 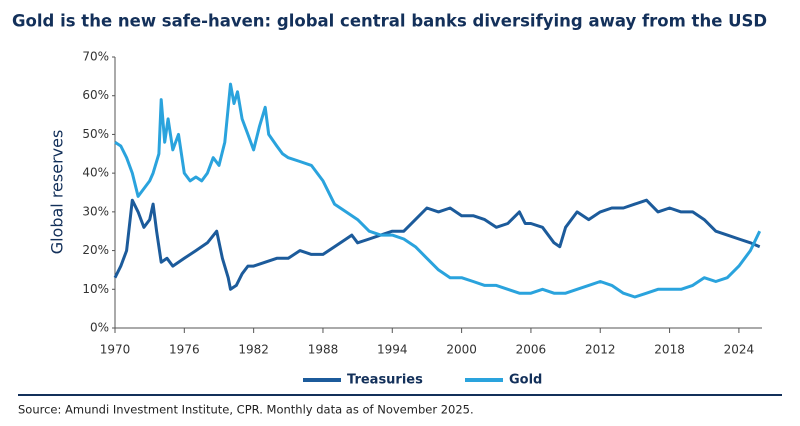 What do you see at coordinates (531, 350) in the screenshot?
I see `x-tick-label: 2006` at bounding box center [531, 350].